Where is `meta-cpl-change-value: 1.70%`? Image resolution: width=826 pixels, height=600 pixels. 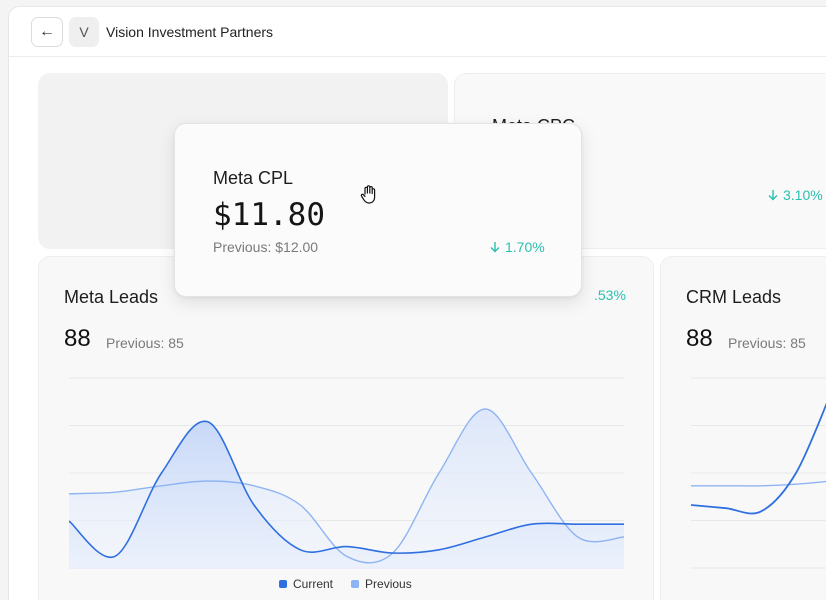 meta-cpl-change-value: 1.70% is located at coordinates (525, 247).